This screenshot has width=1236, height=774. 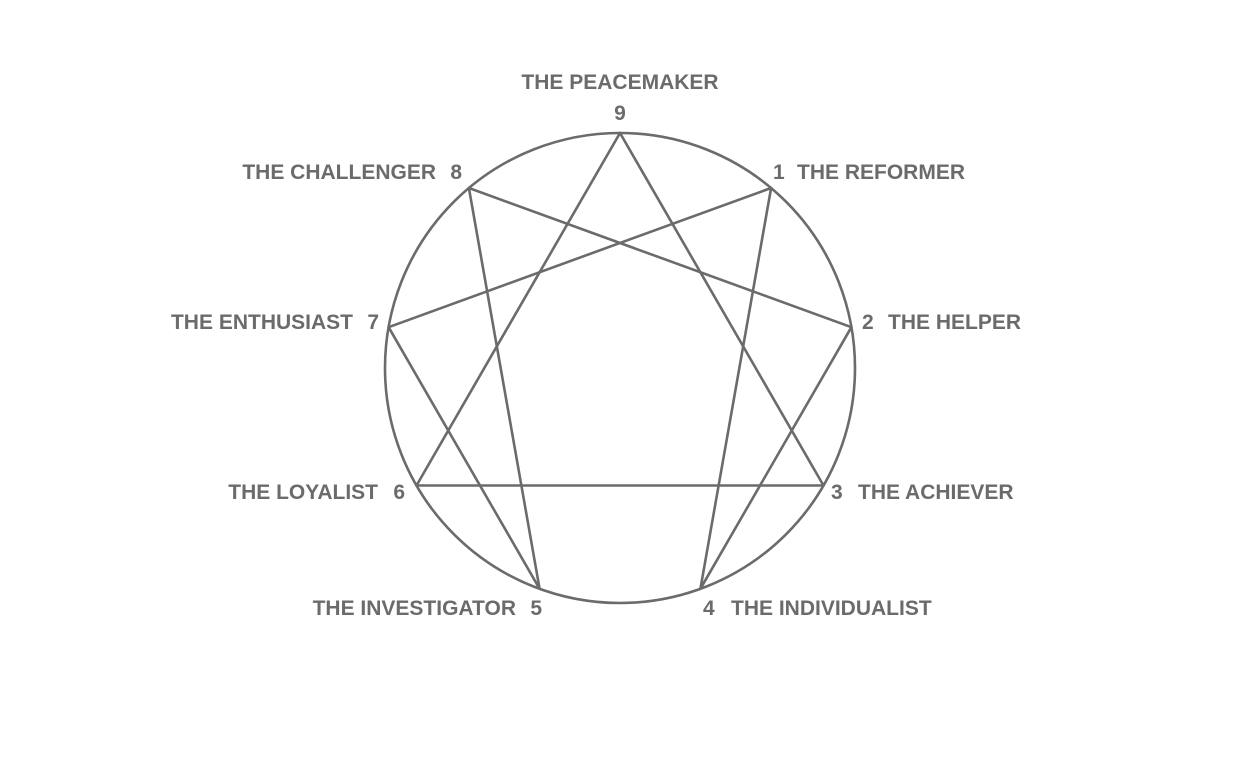 What do you see at coordinates (339, 172) in the screenshot?
I see `label-name-8: THE CHALLENGER` at bounding box center [339, 172].